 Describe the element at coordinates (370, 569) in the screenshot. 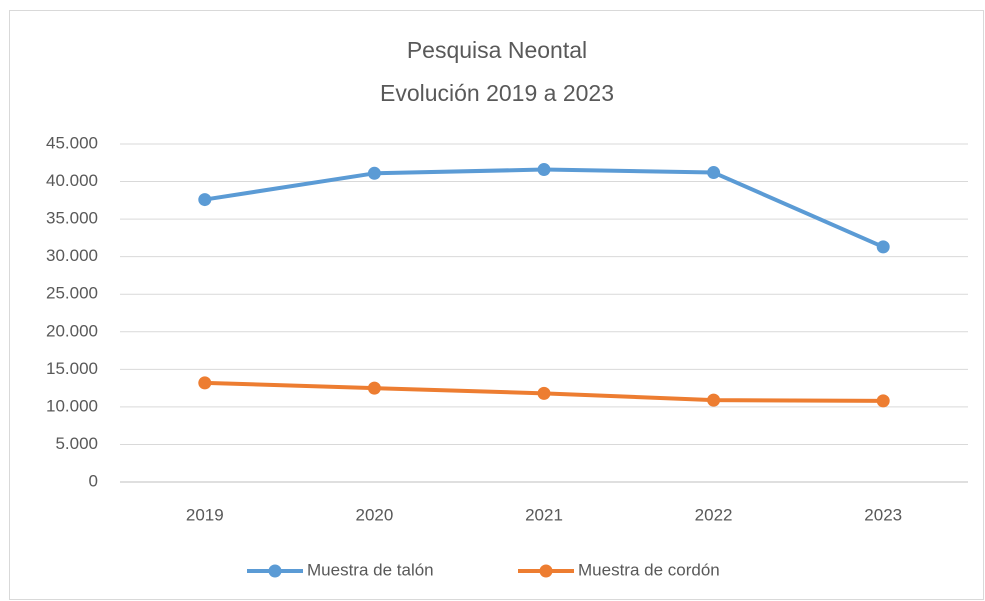

I see `legend-label: Muestra de talón` at that location.